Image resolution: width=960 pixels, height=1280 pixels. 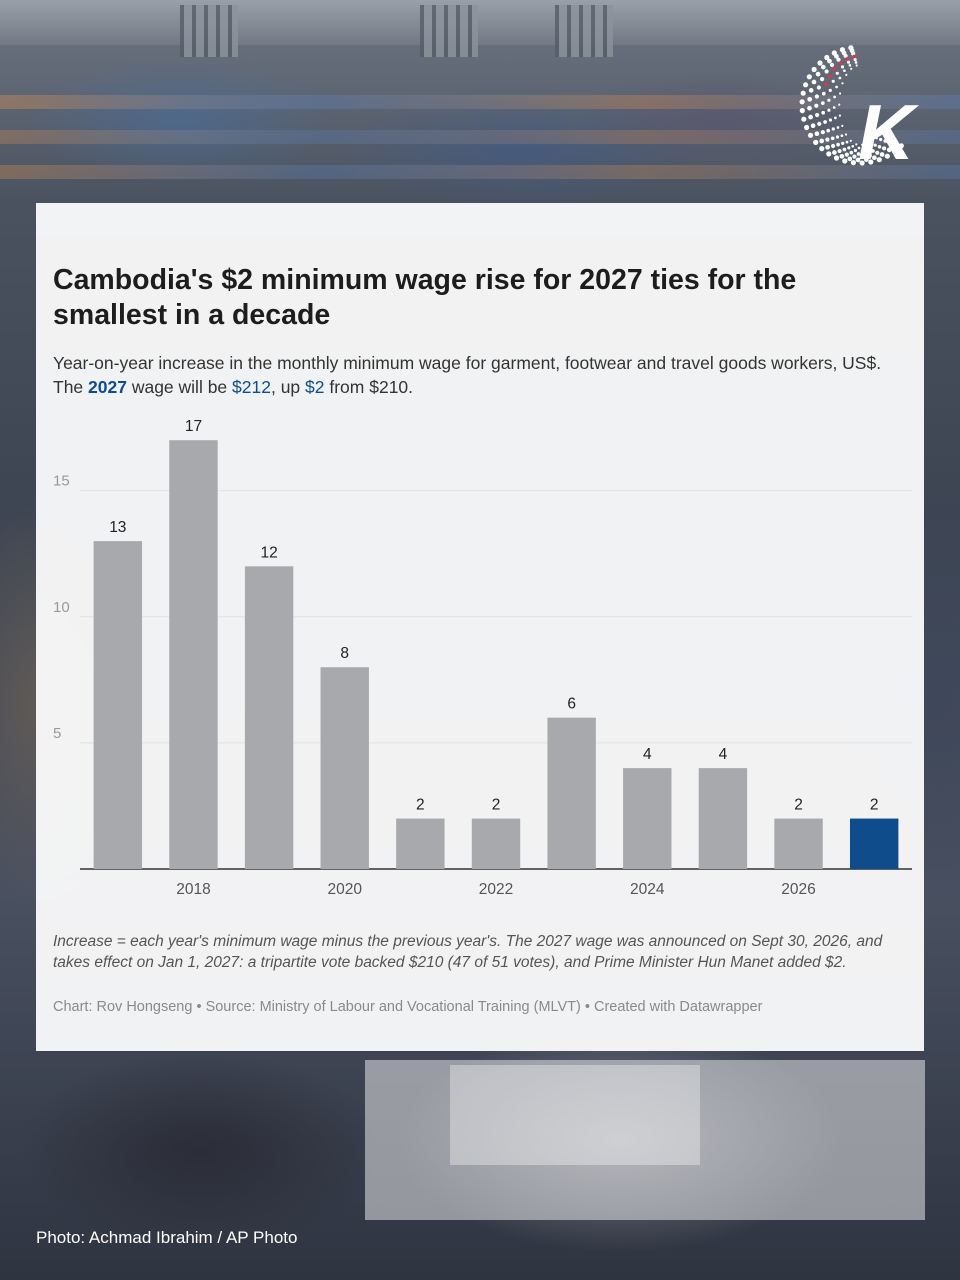 What do you see at coordinates (251, 387) in the screenshot?
I see `subtitle-highlight-wage: $212` at bounding box center [251, 387].